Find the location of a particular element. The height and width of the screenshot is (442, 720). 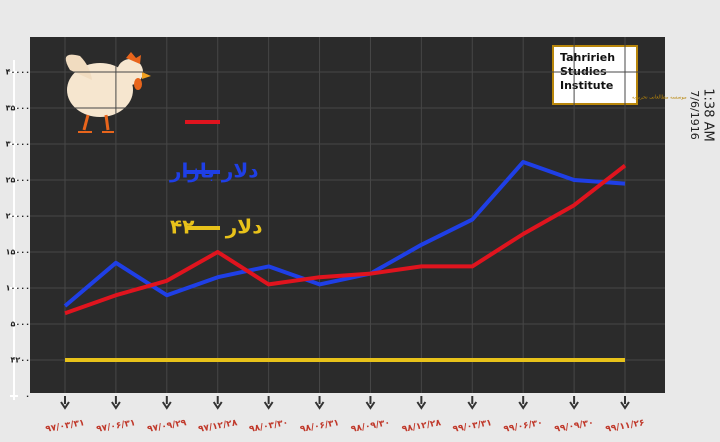

y-tick-label: ۱۰۰۰۰ is located at coordinates (18, 288).